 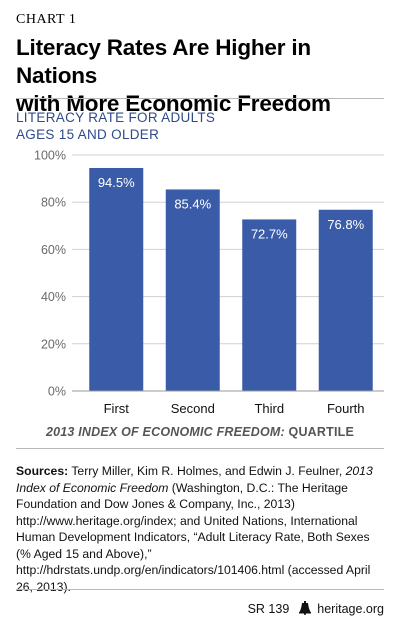 What do you see at coordinates (194, 479) in the screenshot?
I see `sources-text-italic: 2013 Index of Economic Freedom` at bounding box center [194, 479].